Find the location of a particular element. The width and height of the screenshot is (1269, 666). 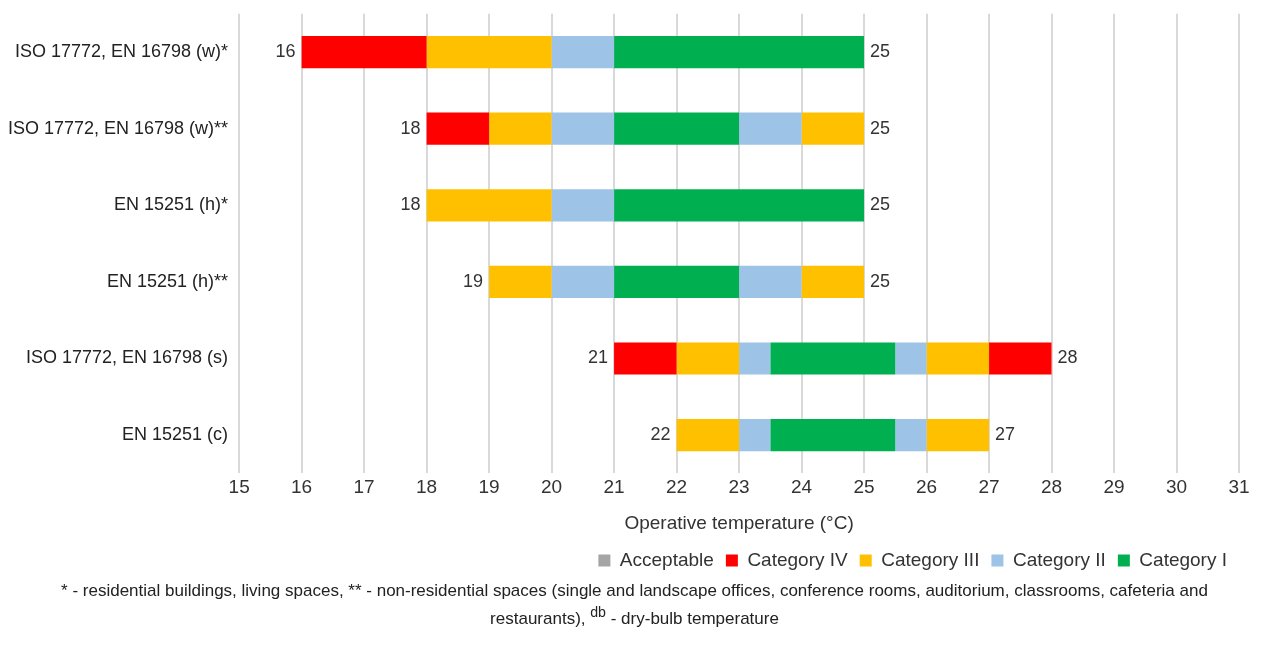

x-tick-label: 26 is located at coordinates (926, 487).